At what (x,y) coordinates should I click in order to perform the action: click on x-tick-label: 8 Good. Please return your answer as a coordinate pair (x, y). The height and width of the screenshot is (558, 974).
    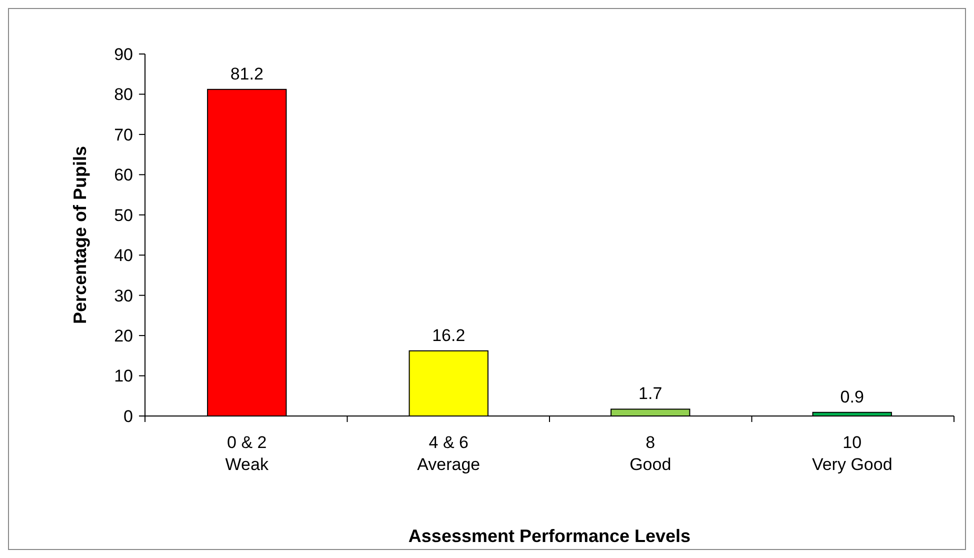
    Looking at the image, I should click on (651, 453).